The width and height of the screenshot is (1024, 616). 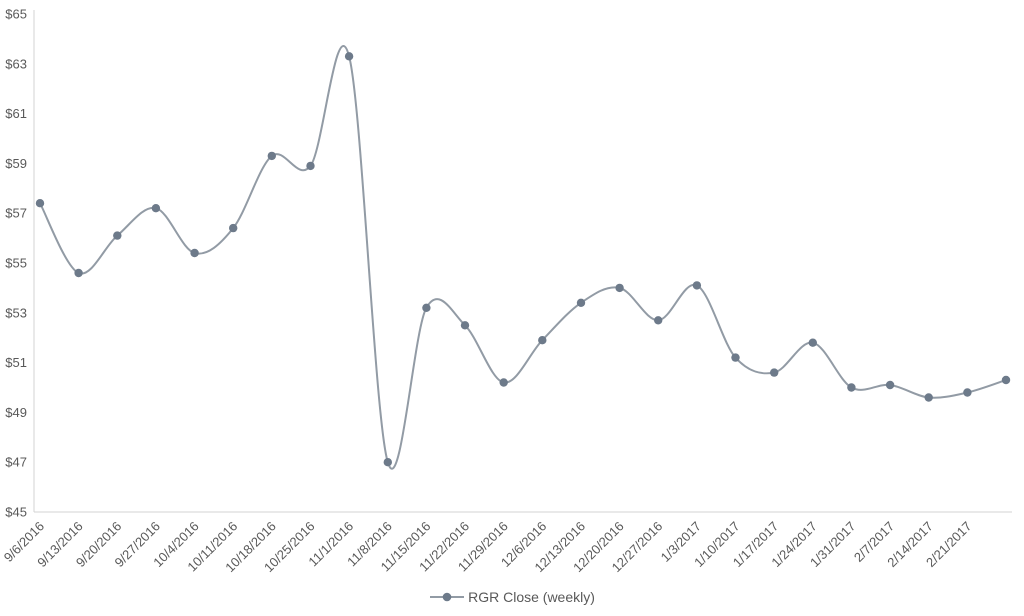 I want to click on y-tick-label: $45, so click(x=16, y=512).